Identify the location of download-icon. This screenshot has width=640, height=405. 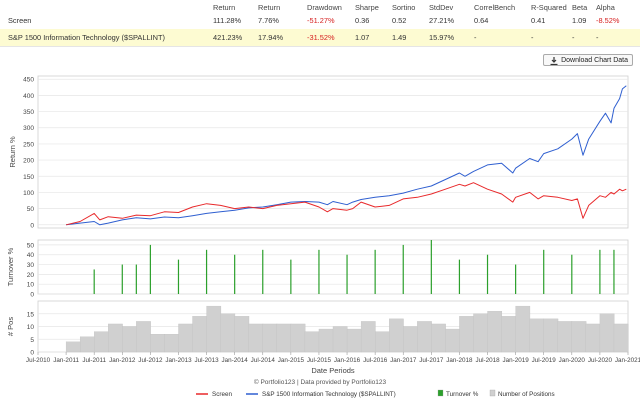
(554, 61).